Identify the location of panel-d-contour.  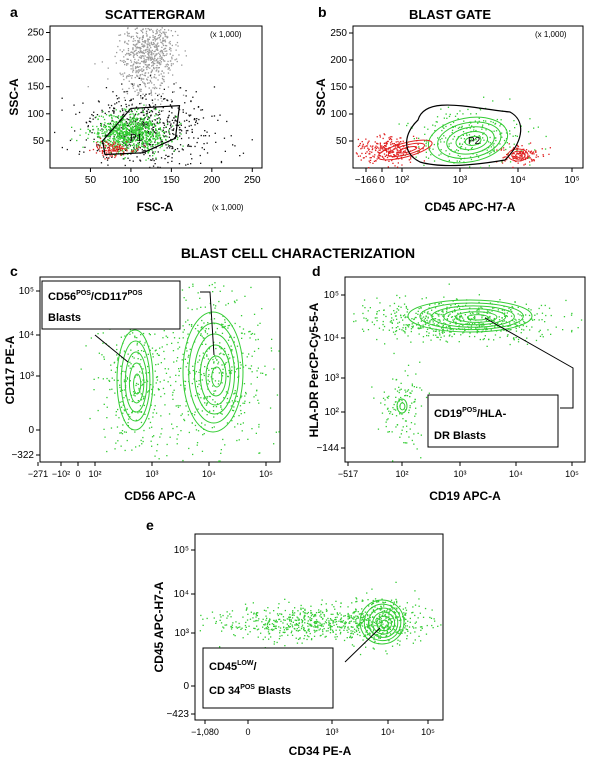
(476, 317).